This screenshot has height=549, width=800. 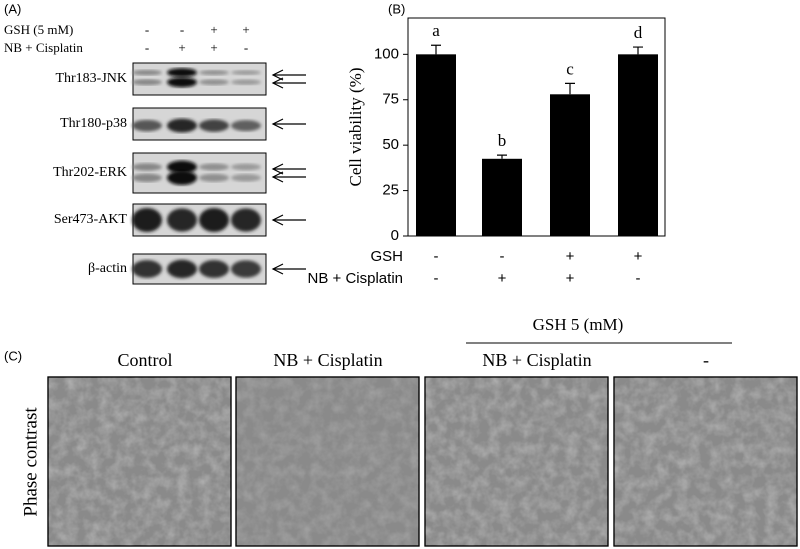 I want to click on condition-label: GSH, so click(x=386, y=256).